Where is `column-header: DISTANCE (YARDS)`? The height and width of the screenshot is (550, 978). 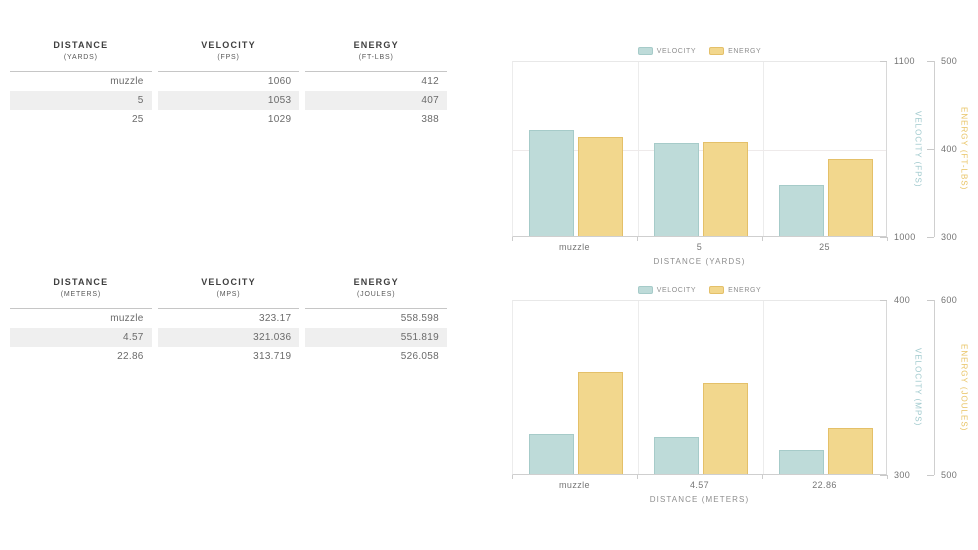
column-header: DISTANCE (YARDS) is located at coordinates (81, 55).